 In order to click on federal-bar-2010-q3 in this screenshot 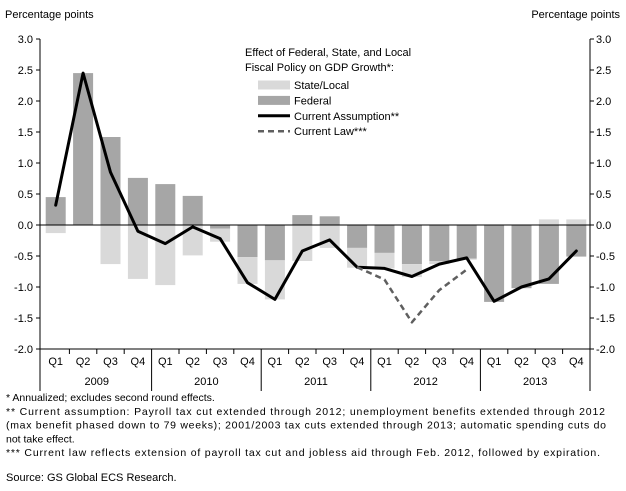, I will do `click(220, 227)`.